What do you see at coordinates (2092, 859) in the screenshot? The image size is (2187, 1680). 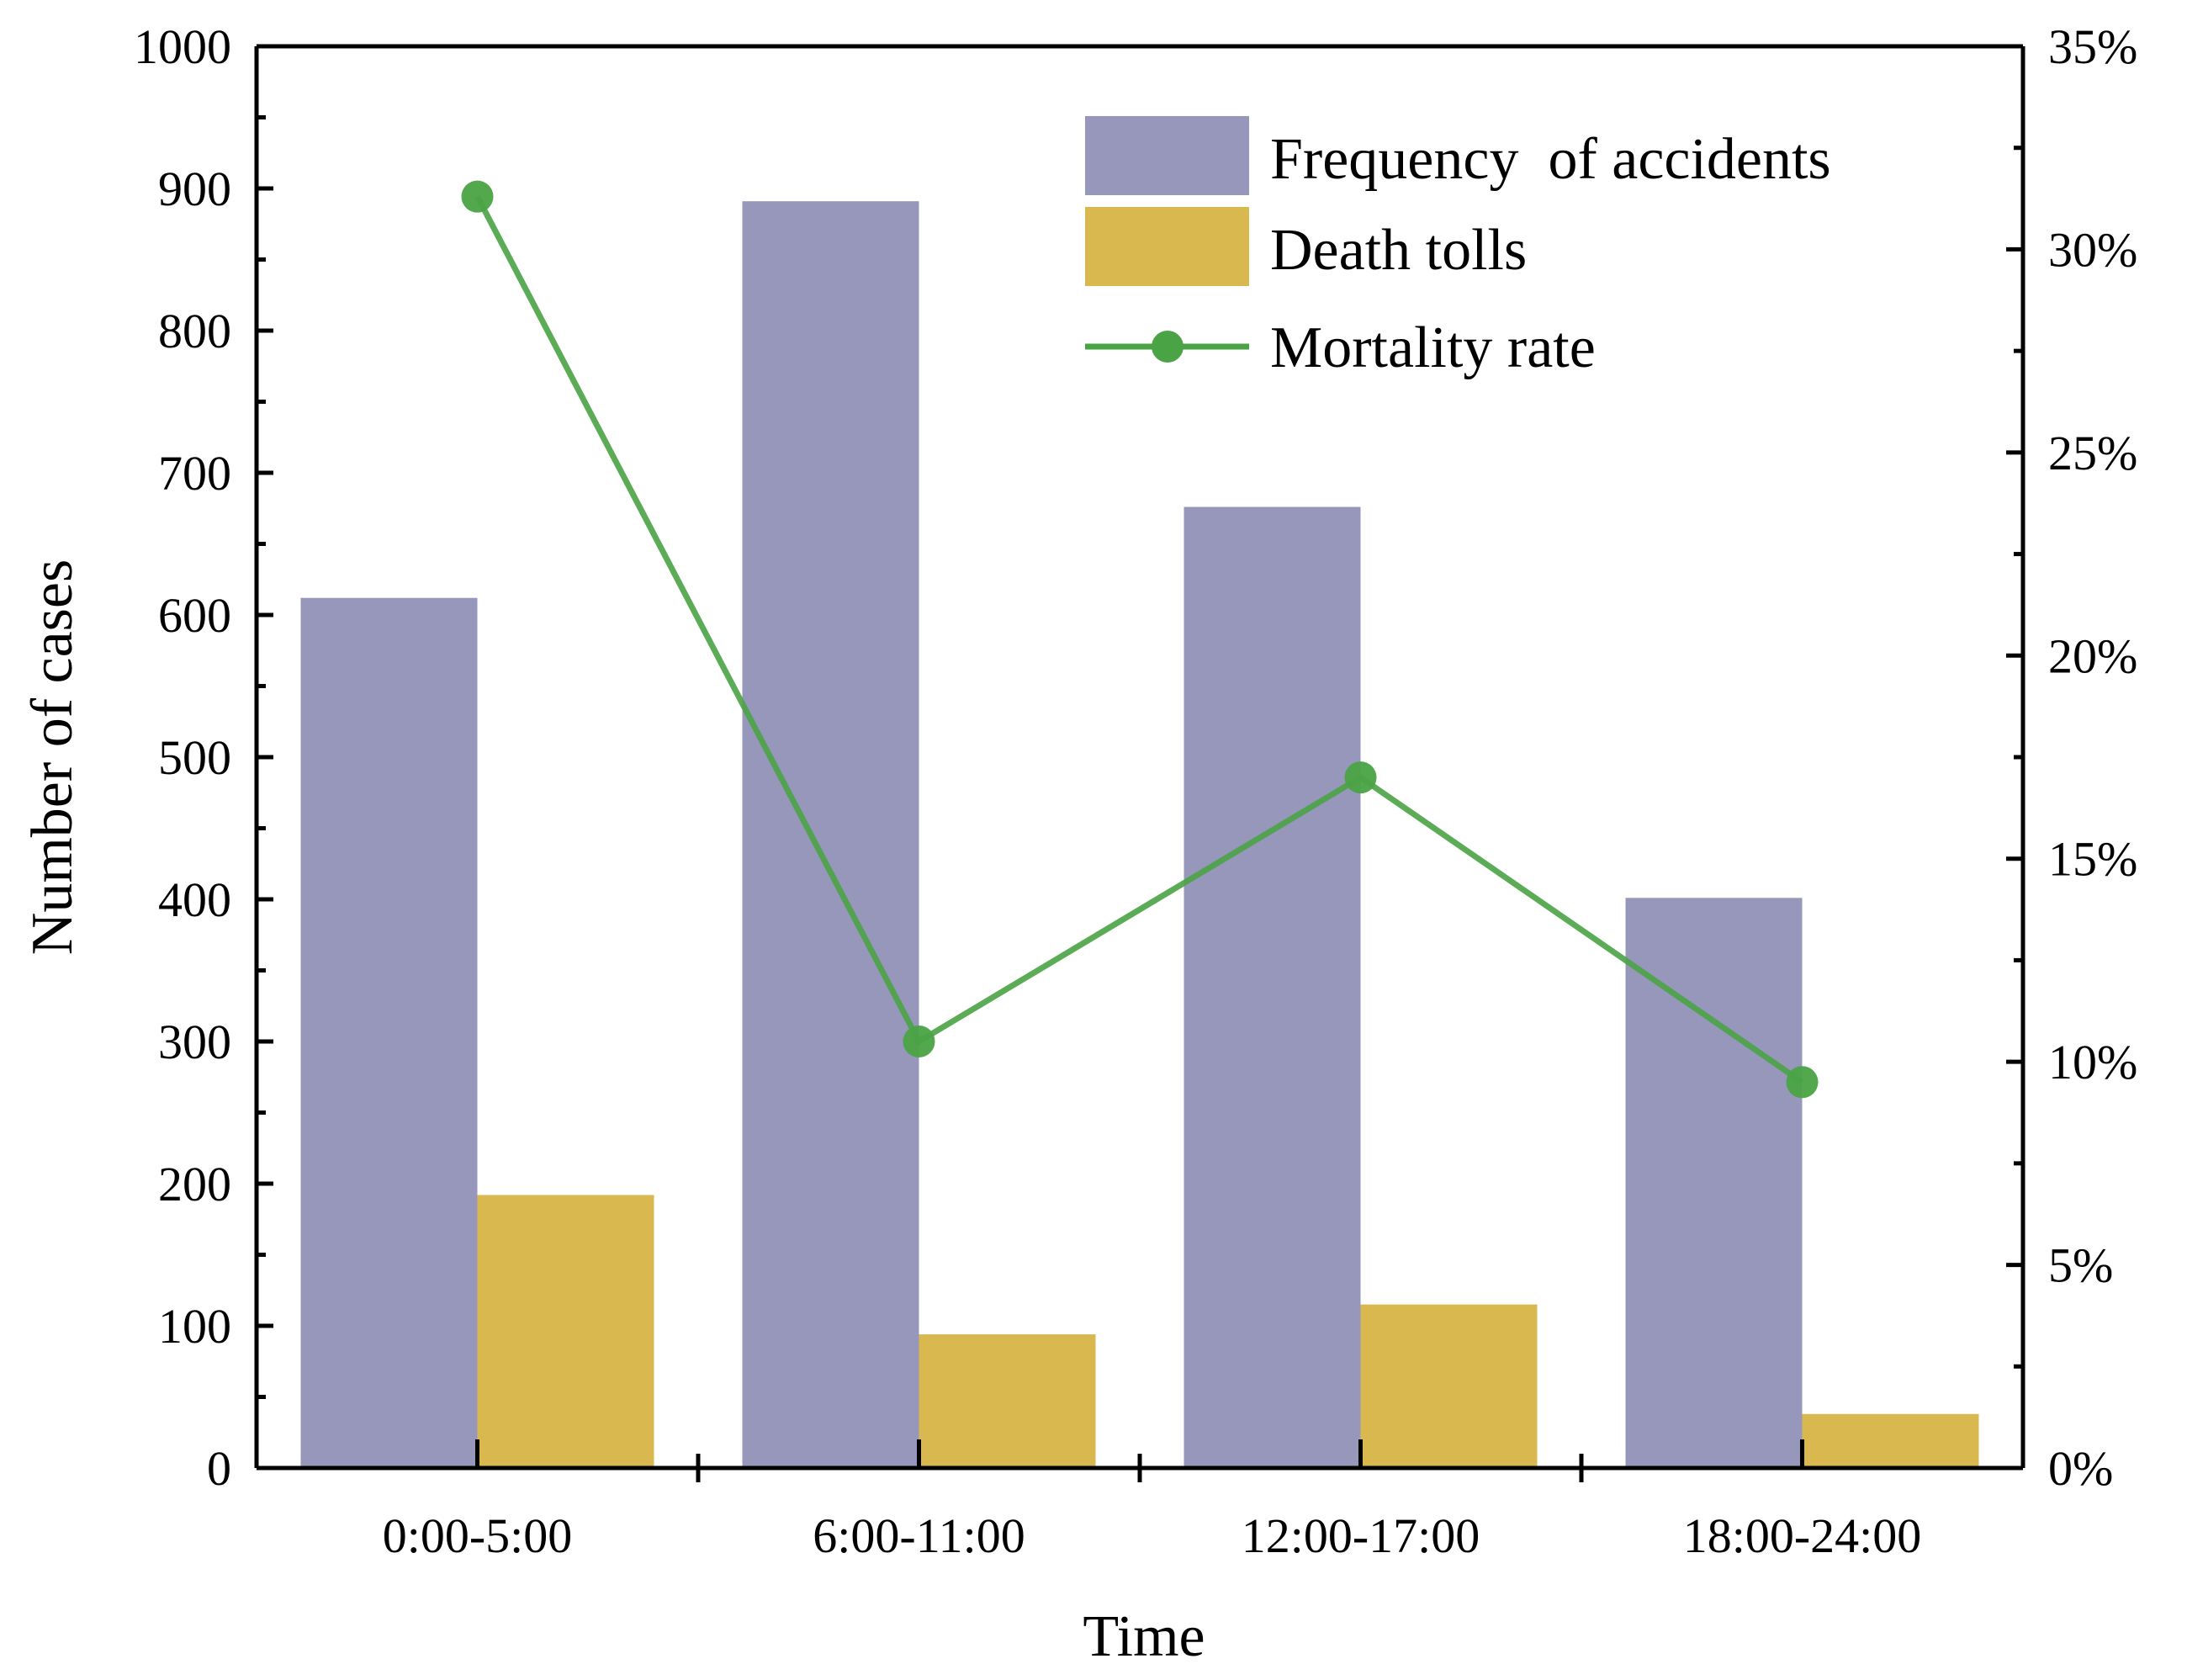 I see `y2-tick-label-3: 15%` at bounding box center [2092, 859].